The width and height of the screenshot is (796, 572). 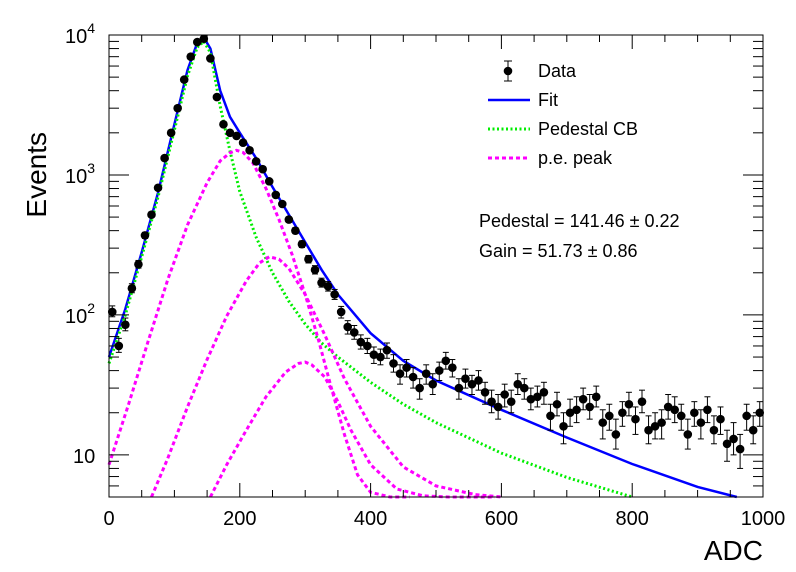 What do you see at coordinates (36, 175) in the screenshot?
I see `y-axis-title: Events` at bounding box center [36, 175].